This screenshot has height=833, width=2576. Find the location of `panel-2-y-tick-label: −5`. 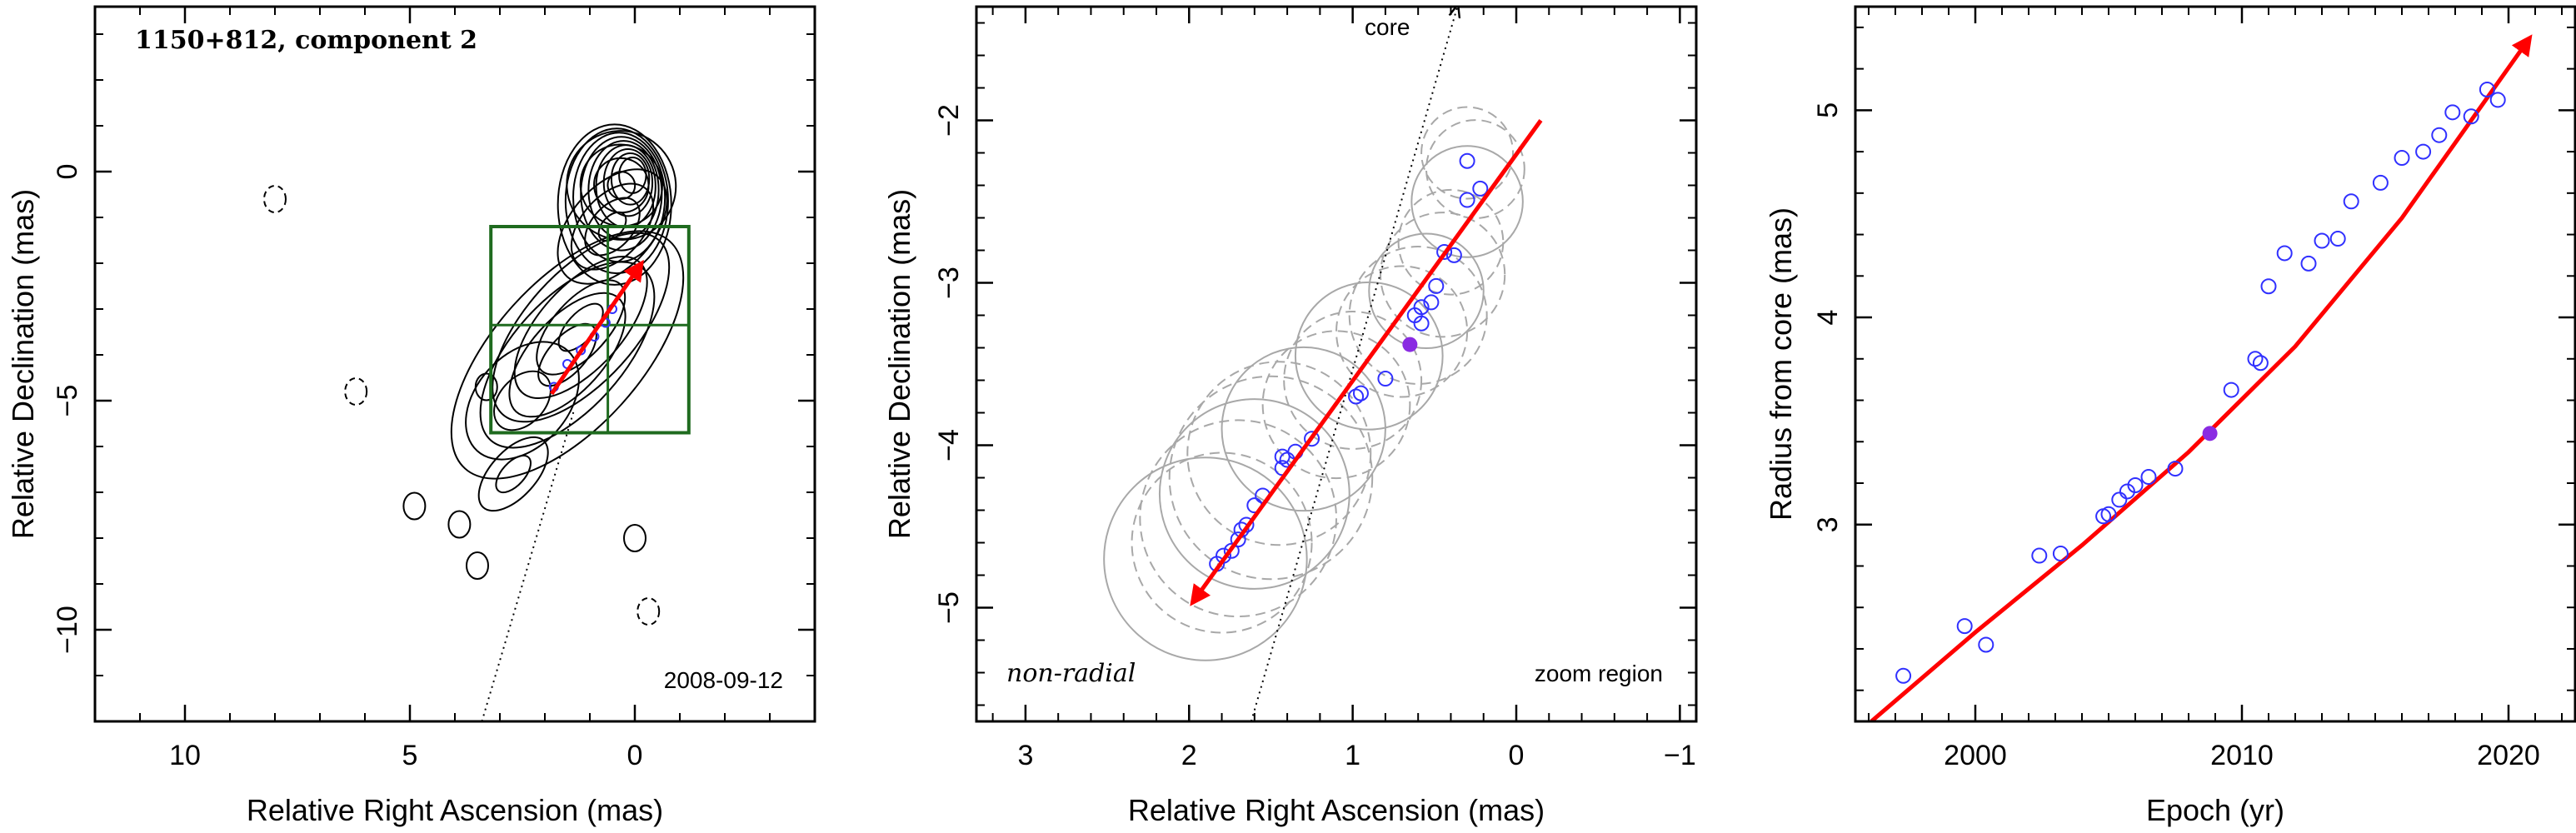

panel-2-y-tick-label: −5 is located at coordinates (949, 607).